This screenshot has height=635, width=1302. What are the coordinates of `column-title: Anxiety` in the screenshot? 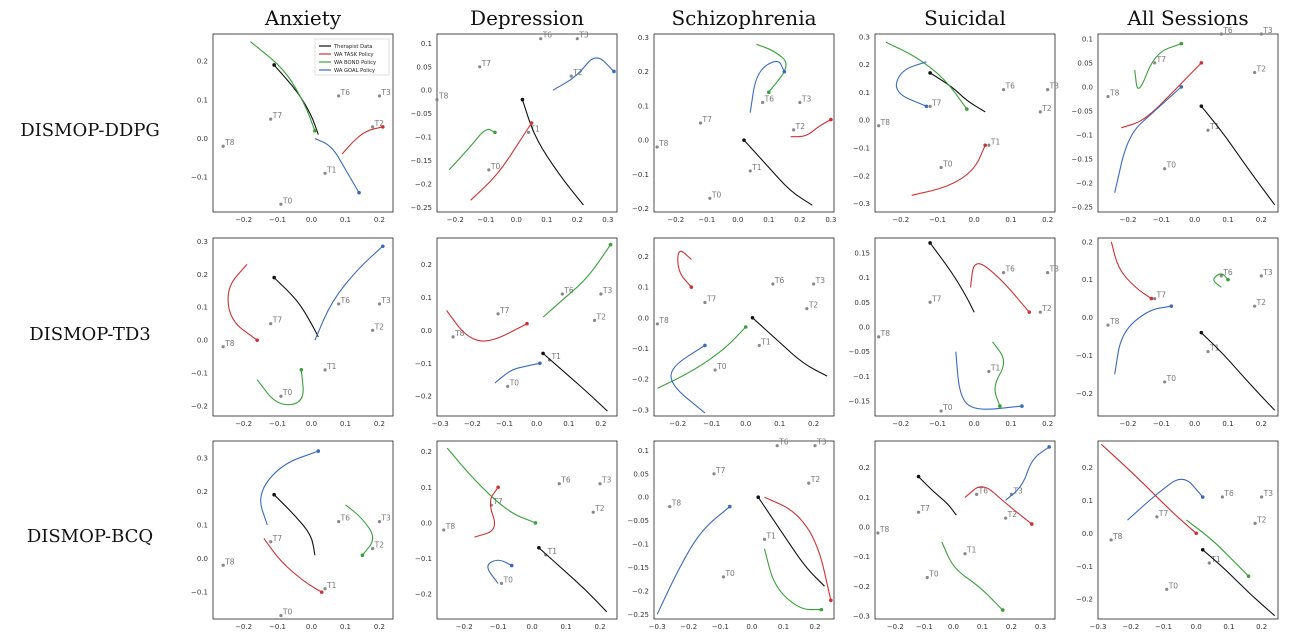 It's located at (303, 18).